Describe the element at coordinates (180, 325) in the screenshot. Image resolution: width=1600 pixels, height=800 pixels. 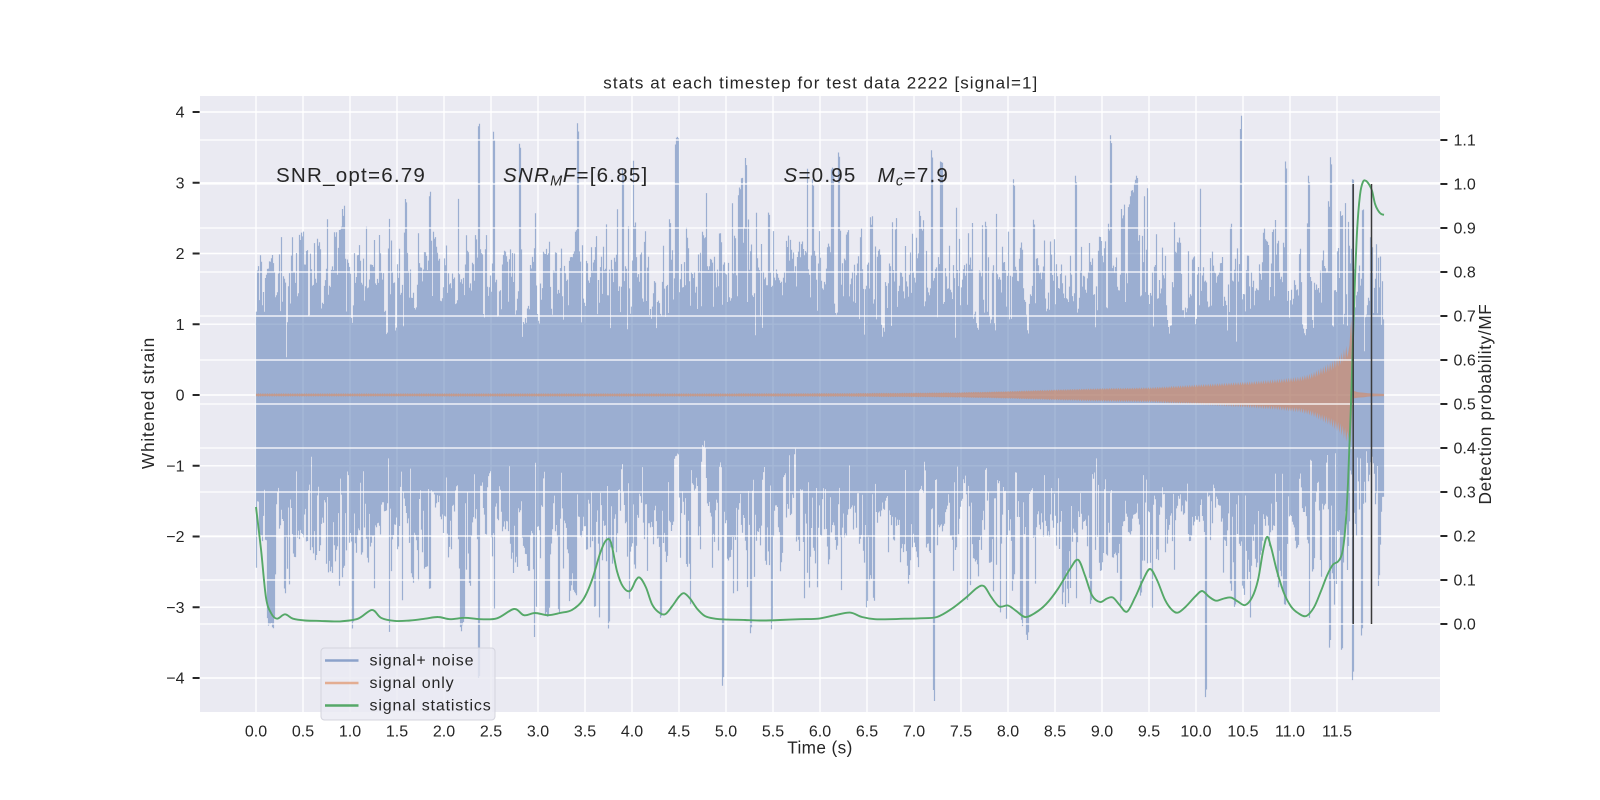
I see `svg-text: 1` at that location.